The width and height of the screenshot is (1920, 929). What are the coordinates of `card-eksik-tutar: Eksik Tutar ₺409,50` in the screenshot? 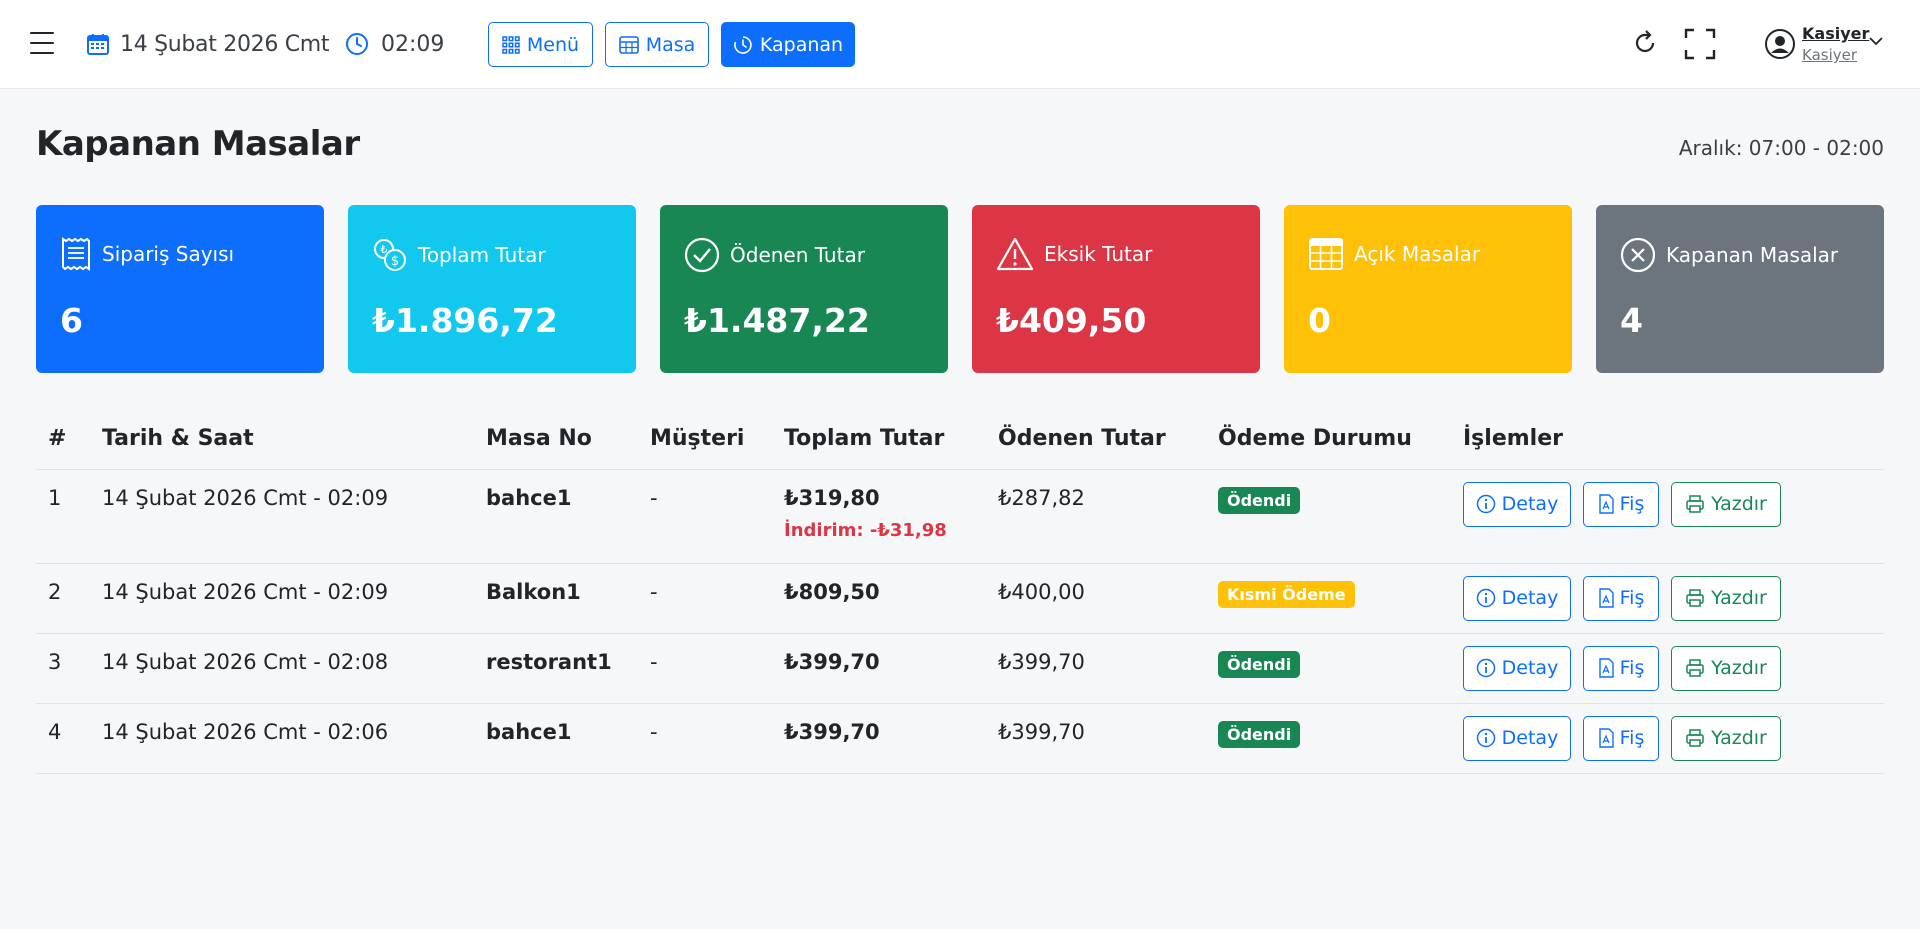 It's located at (1116, 289).